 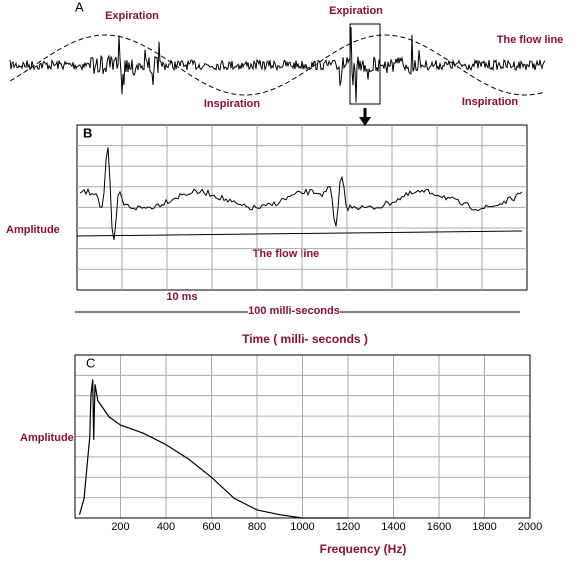 I want to click on x-tick-label: 1800, so click(x=484, y=527).